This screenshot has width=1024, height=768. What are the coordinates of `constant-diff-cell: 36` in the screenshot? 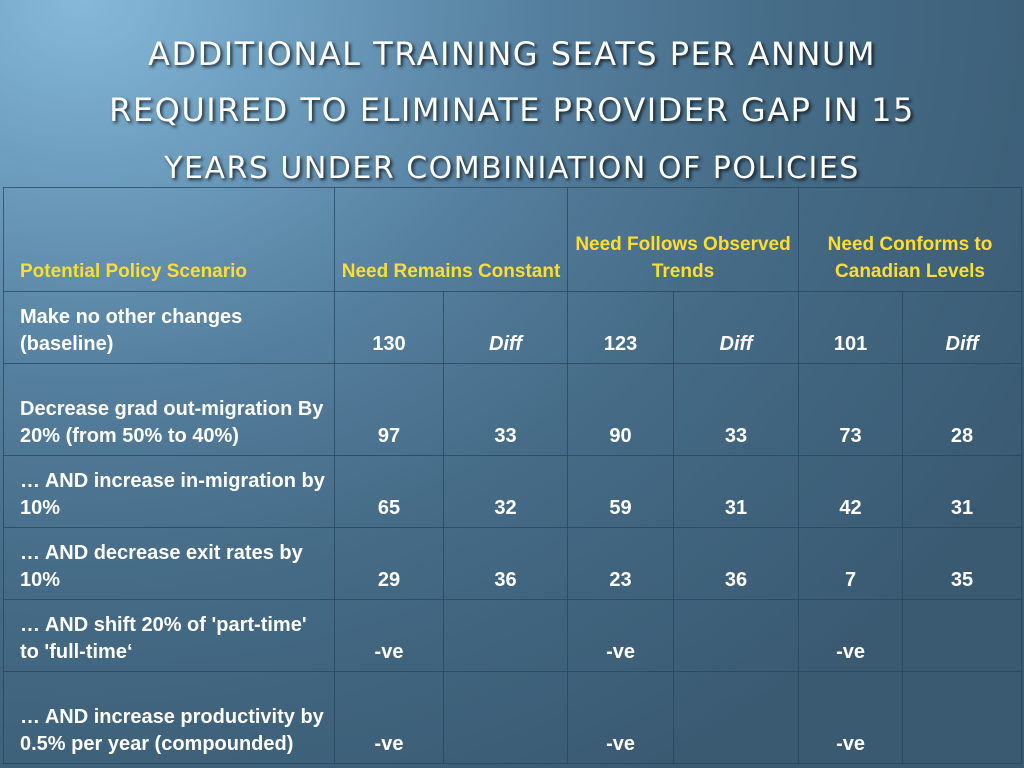 It's located at (505, 563).